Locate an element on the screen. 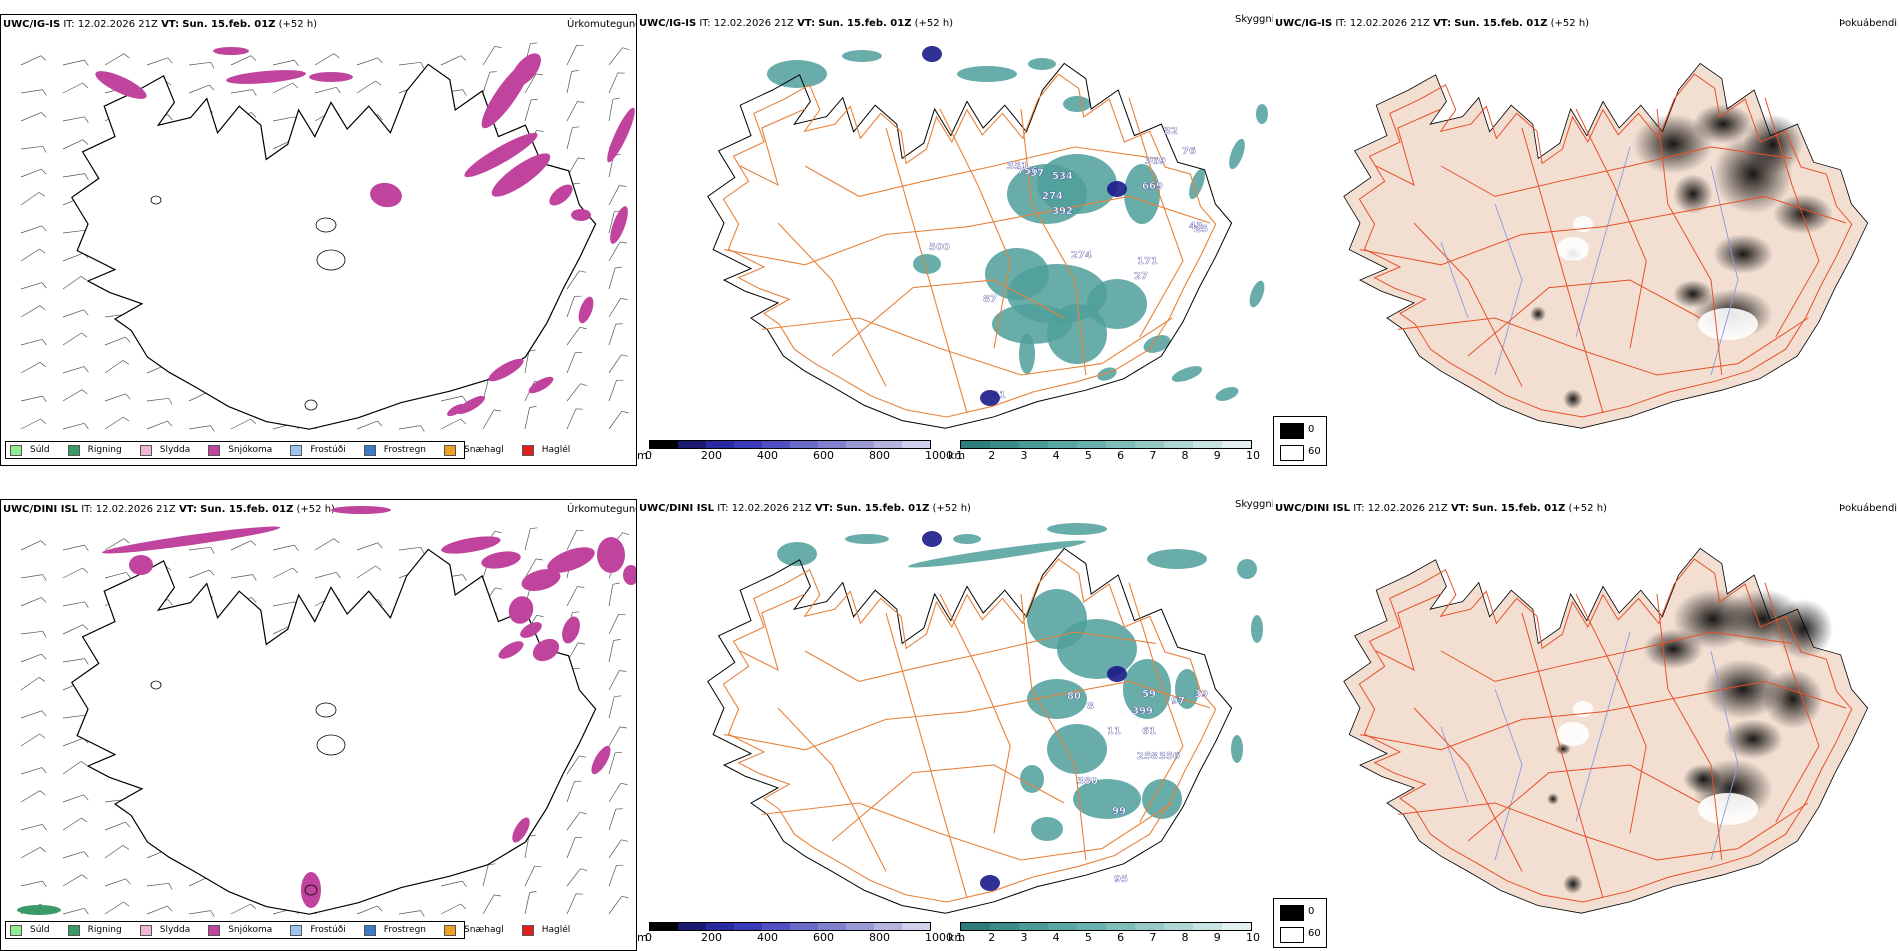 This screenshot has width=1900, height=951. legend-label: Frostregn is located at coordinates (405, 930).